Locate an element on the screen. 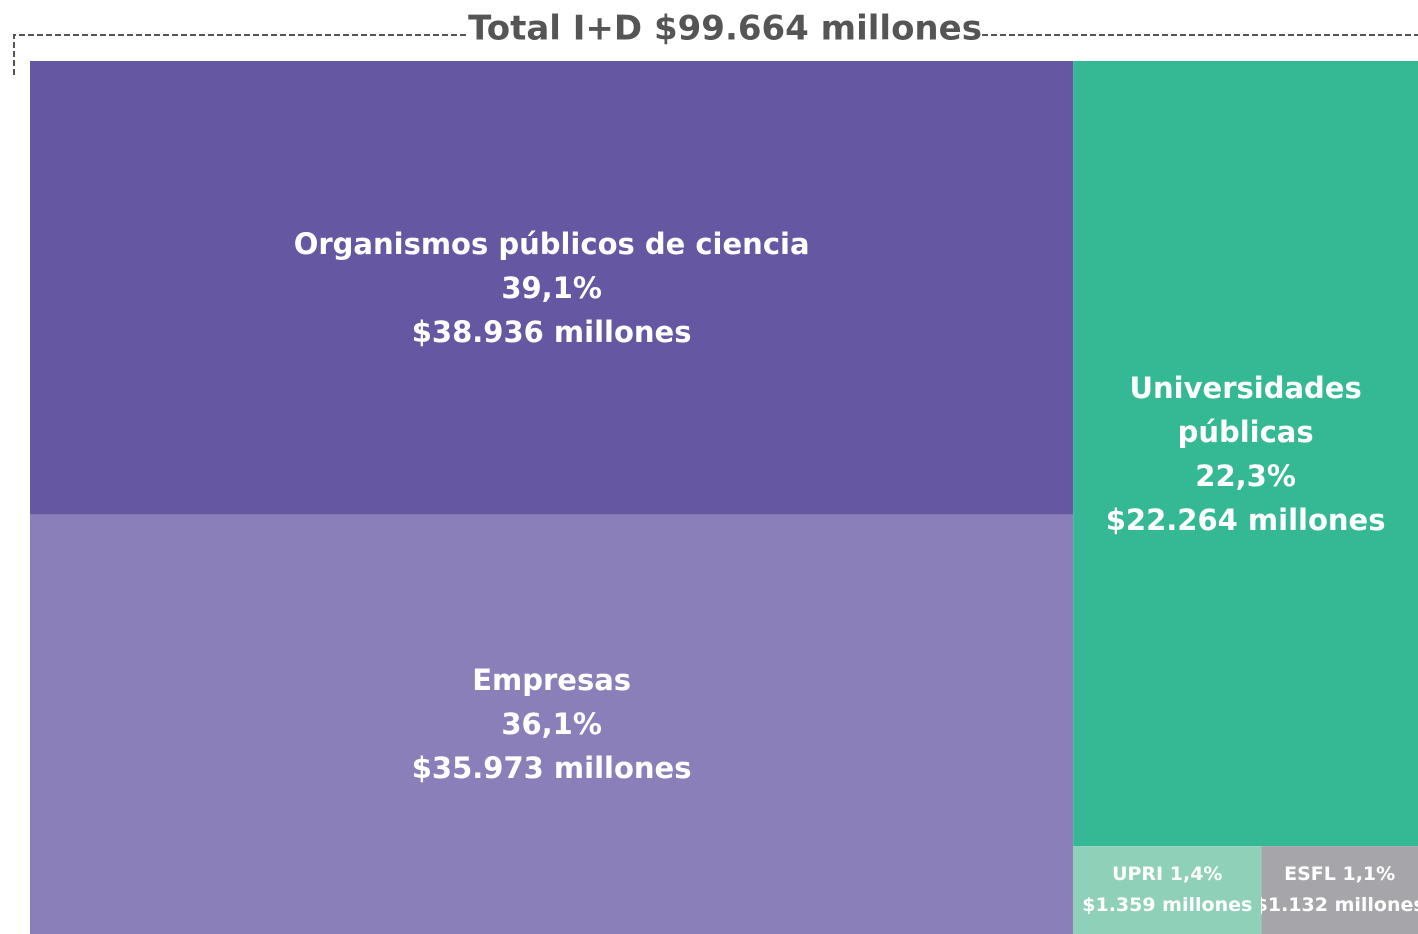 Image resolution: width=1418 pixels, height=934 pixels. tile-label: ESFL 1,1% $1.132 millones is located at coordinates (1339, 890).